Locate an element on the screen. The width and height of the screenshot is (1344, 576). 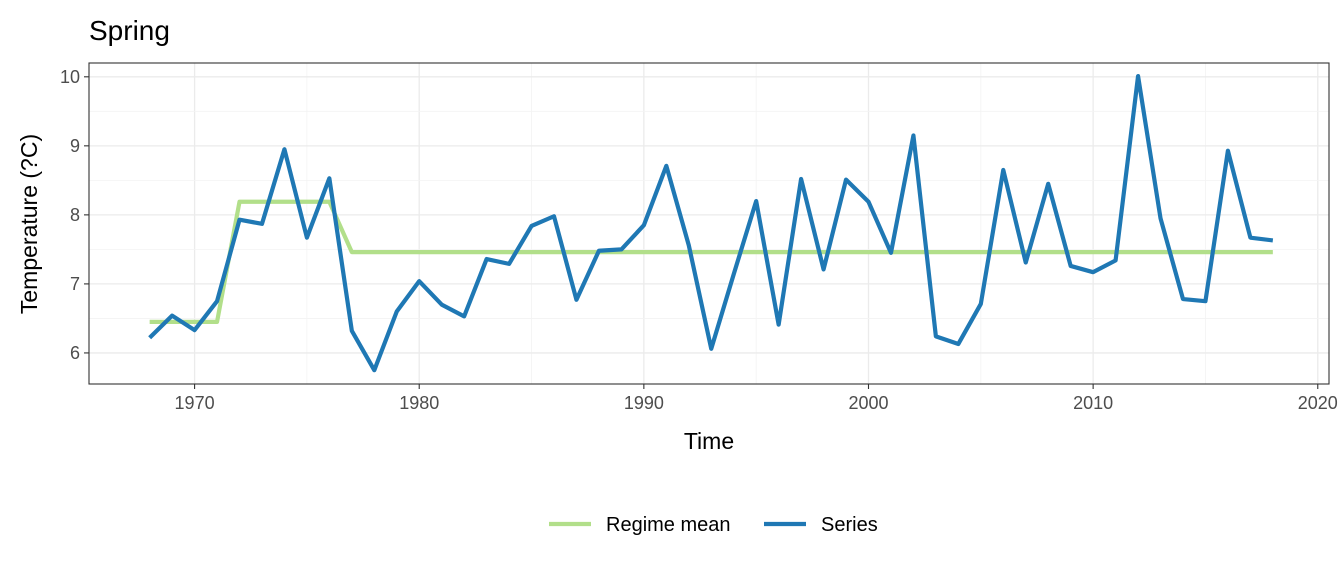
y-tick-label: 7 is located at coordinates (75, 284).